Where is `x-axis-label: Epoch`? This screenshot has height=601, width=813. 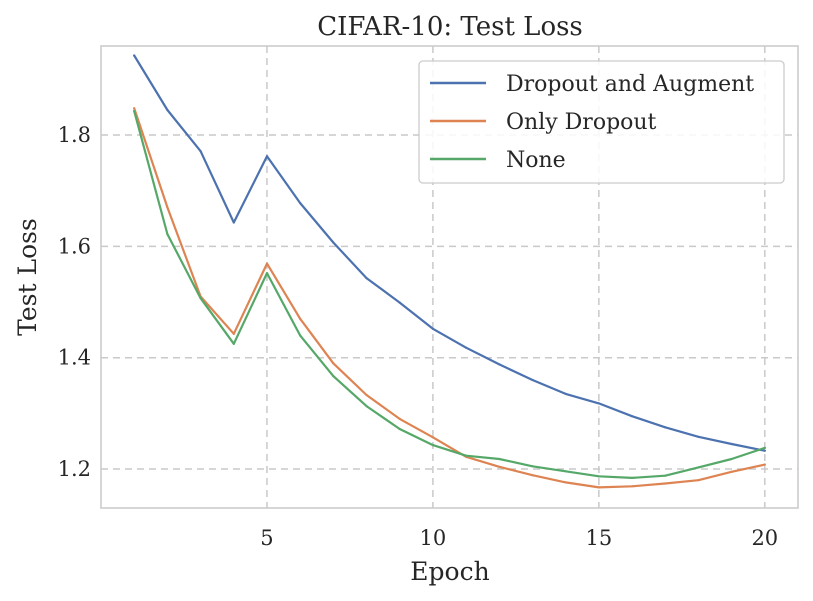
x-axis-label: Epoch is located at coordinates (449, 571).